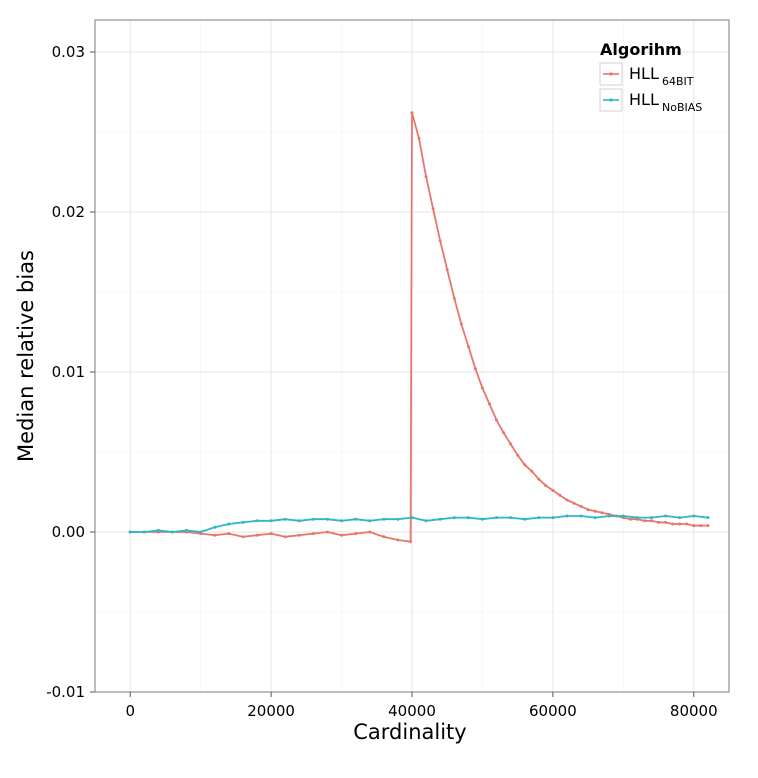 The width and height of the screenshot is (758, 778). What do you see at coordinates (68, 372) in the screenshot?
I see `y-tick-label: 0.01` at bounding box center [68, 372].